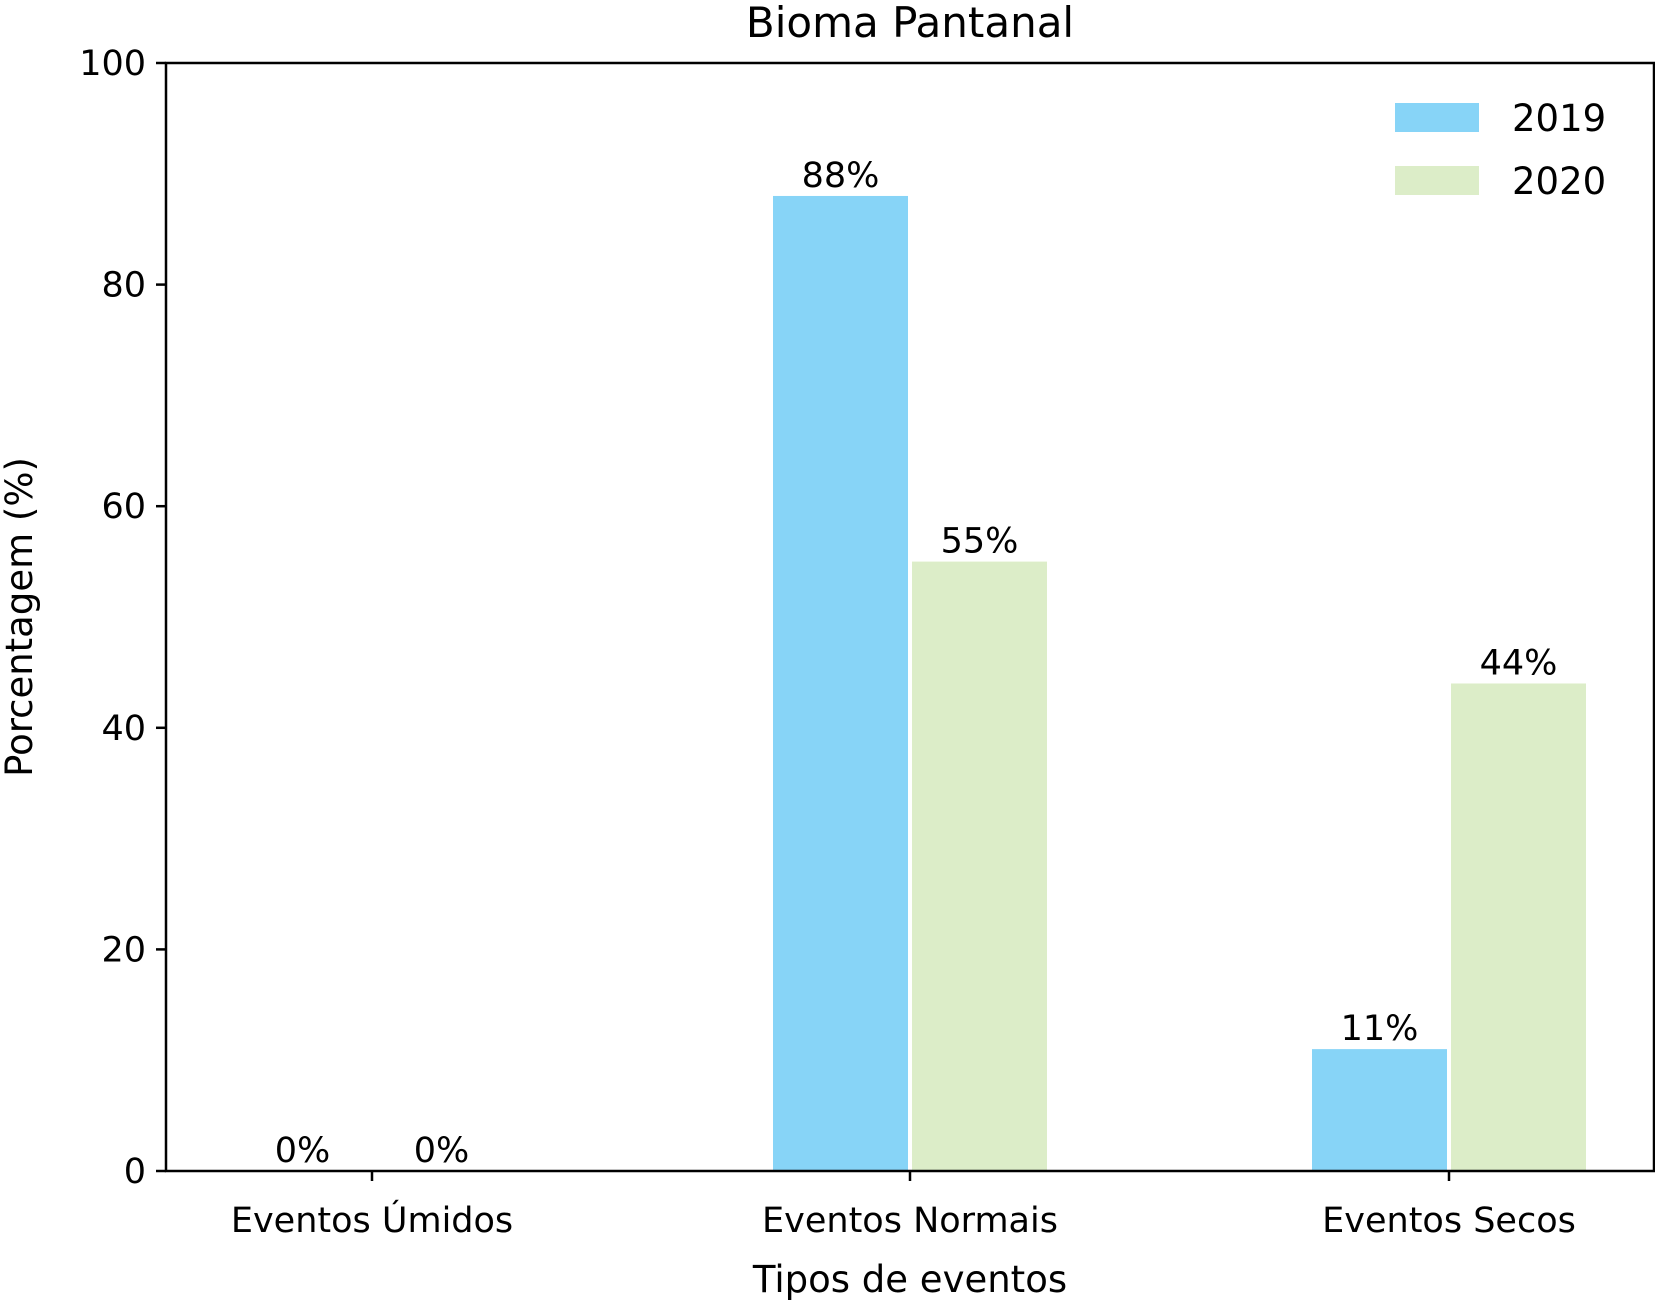 The height and width of the screenshot is (1301, 1655). What do you see at coordinates (442, 1151) in the screenshot?
I see `data-label-2020-eventos-umidos: 0%` at bounding box center [442, 1151].